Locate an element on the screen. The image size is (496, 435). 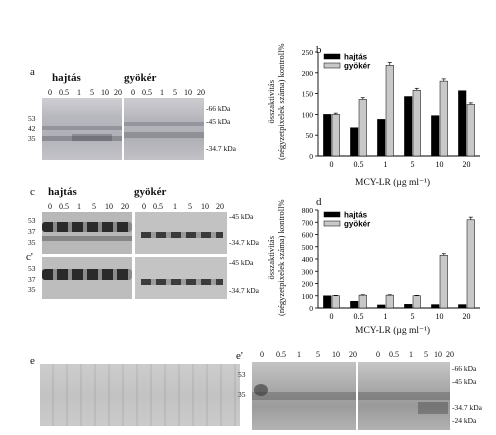
y-tick-label: 300 is located at coordinates (308, 271).